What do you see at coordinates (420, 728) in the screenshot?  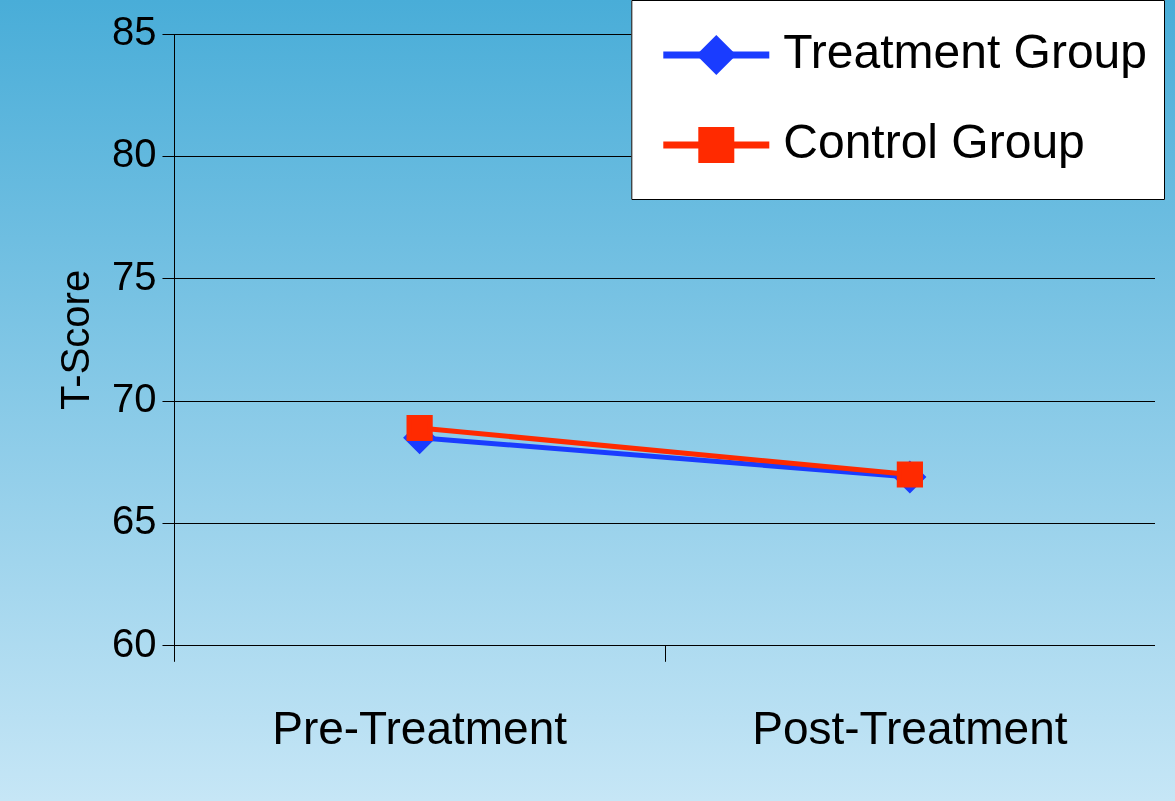 I see `x-tick-label: Pre-Treatment` at bounding box center [420, 728].